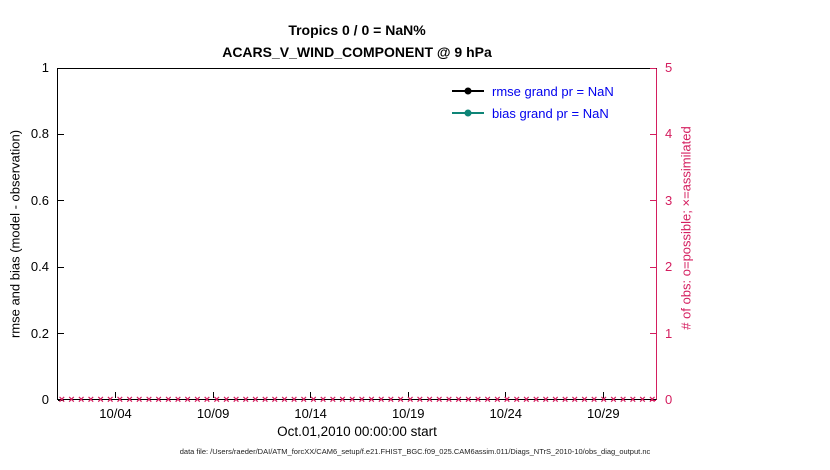 The width and height of the screenshot is (830, 470). What do you see at coordinates (45, 399) in the screenshot?
I see `y-tick-label-left: 0` at bounding box center [45, 399].